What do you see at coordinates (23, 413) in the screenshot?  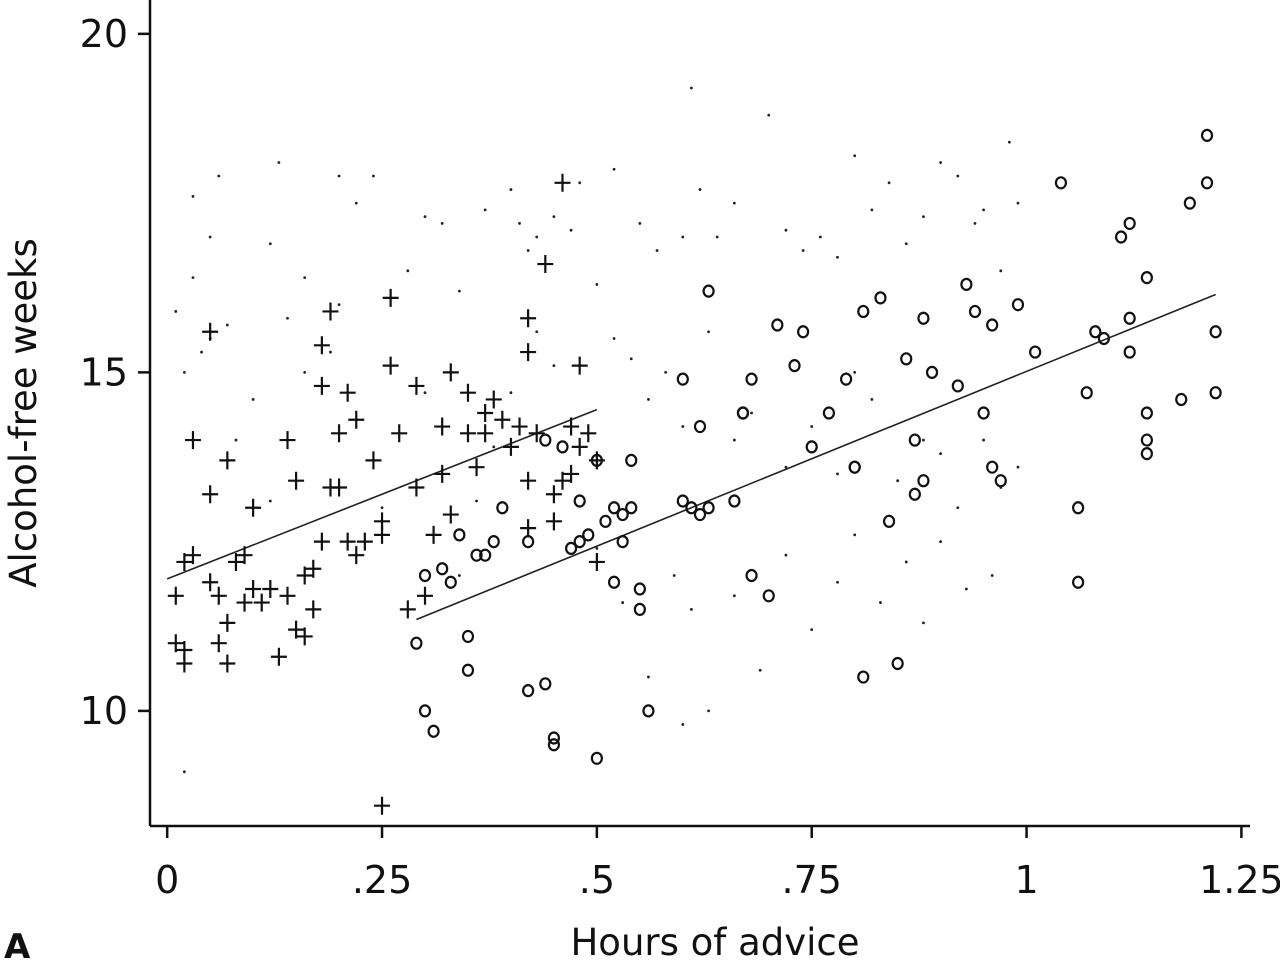 I see `y-axis-title: Alcohol-free weeks` at bounding box center [23, 413].